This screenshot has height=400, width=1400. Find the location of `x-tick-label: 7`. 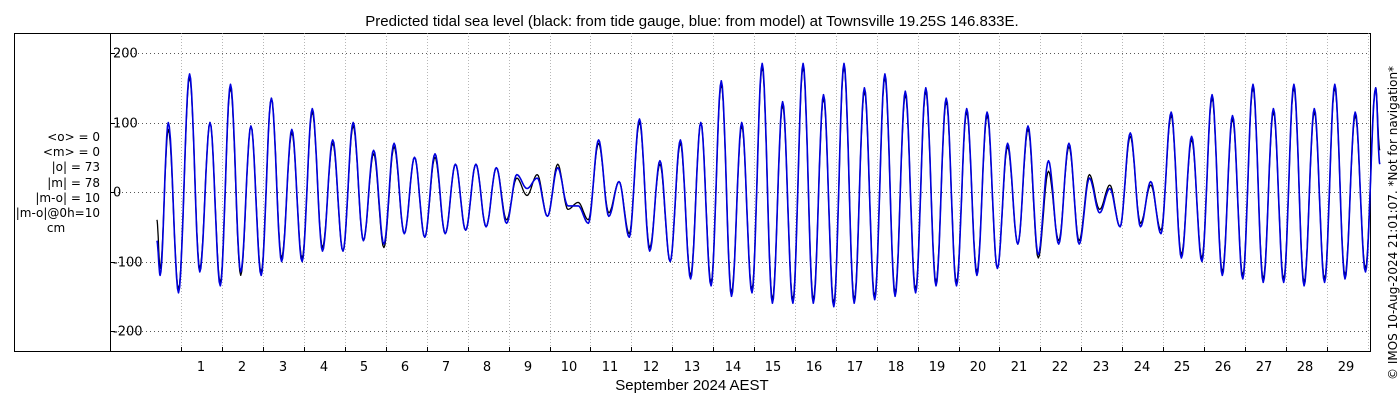

x-tick-label: 7 is located at coordinates (446, 367).